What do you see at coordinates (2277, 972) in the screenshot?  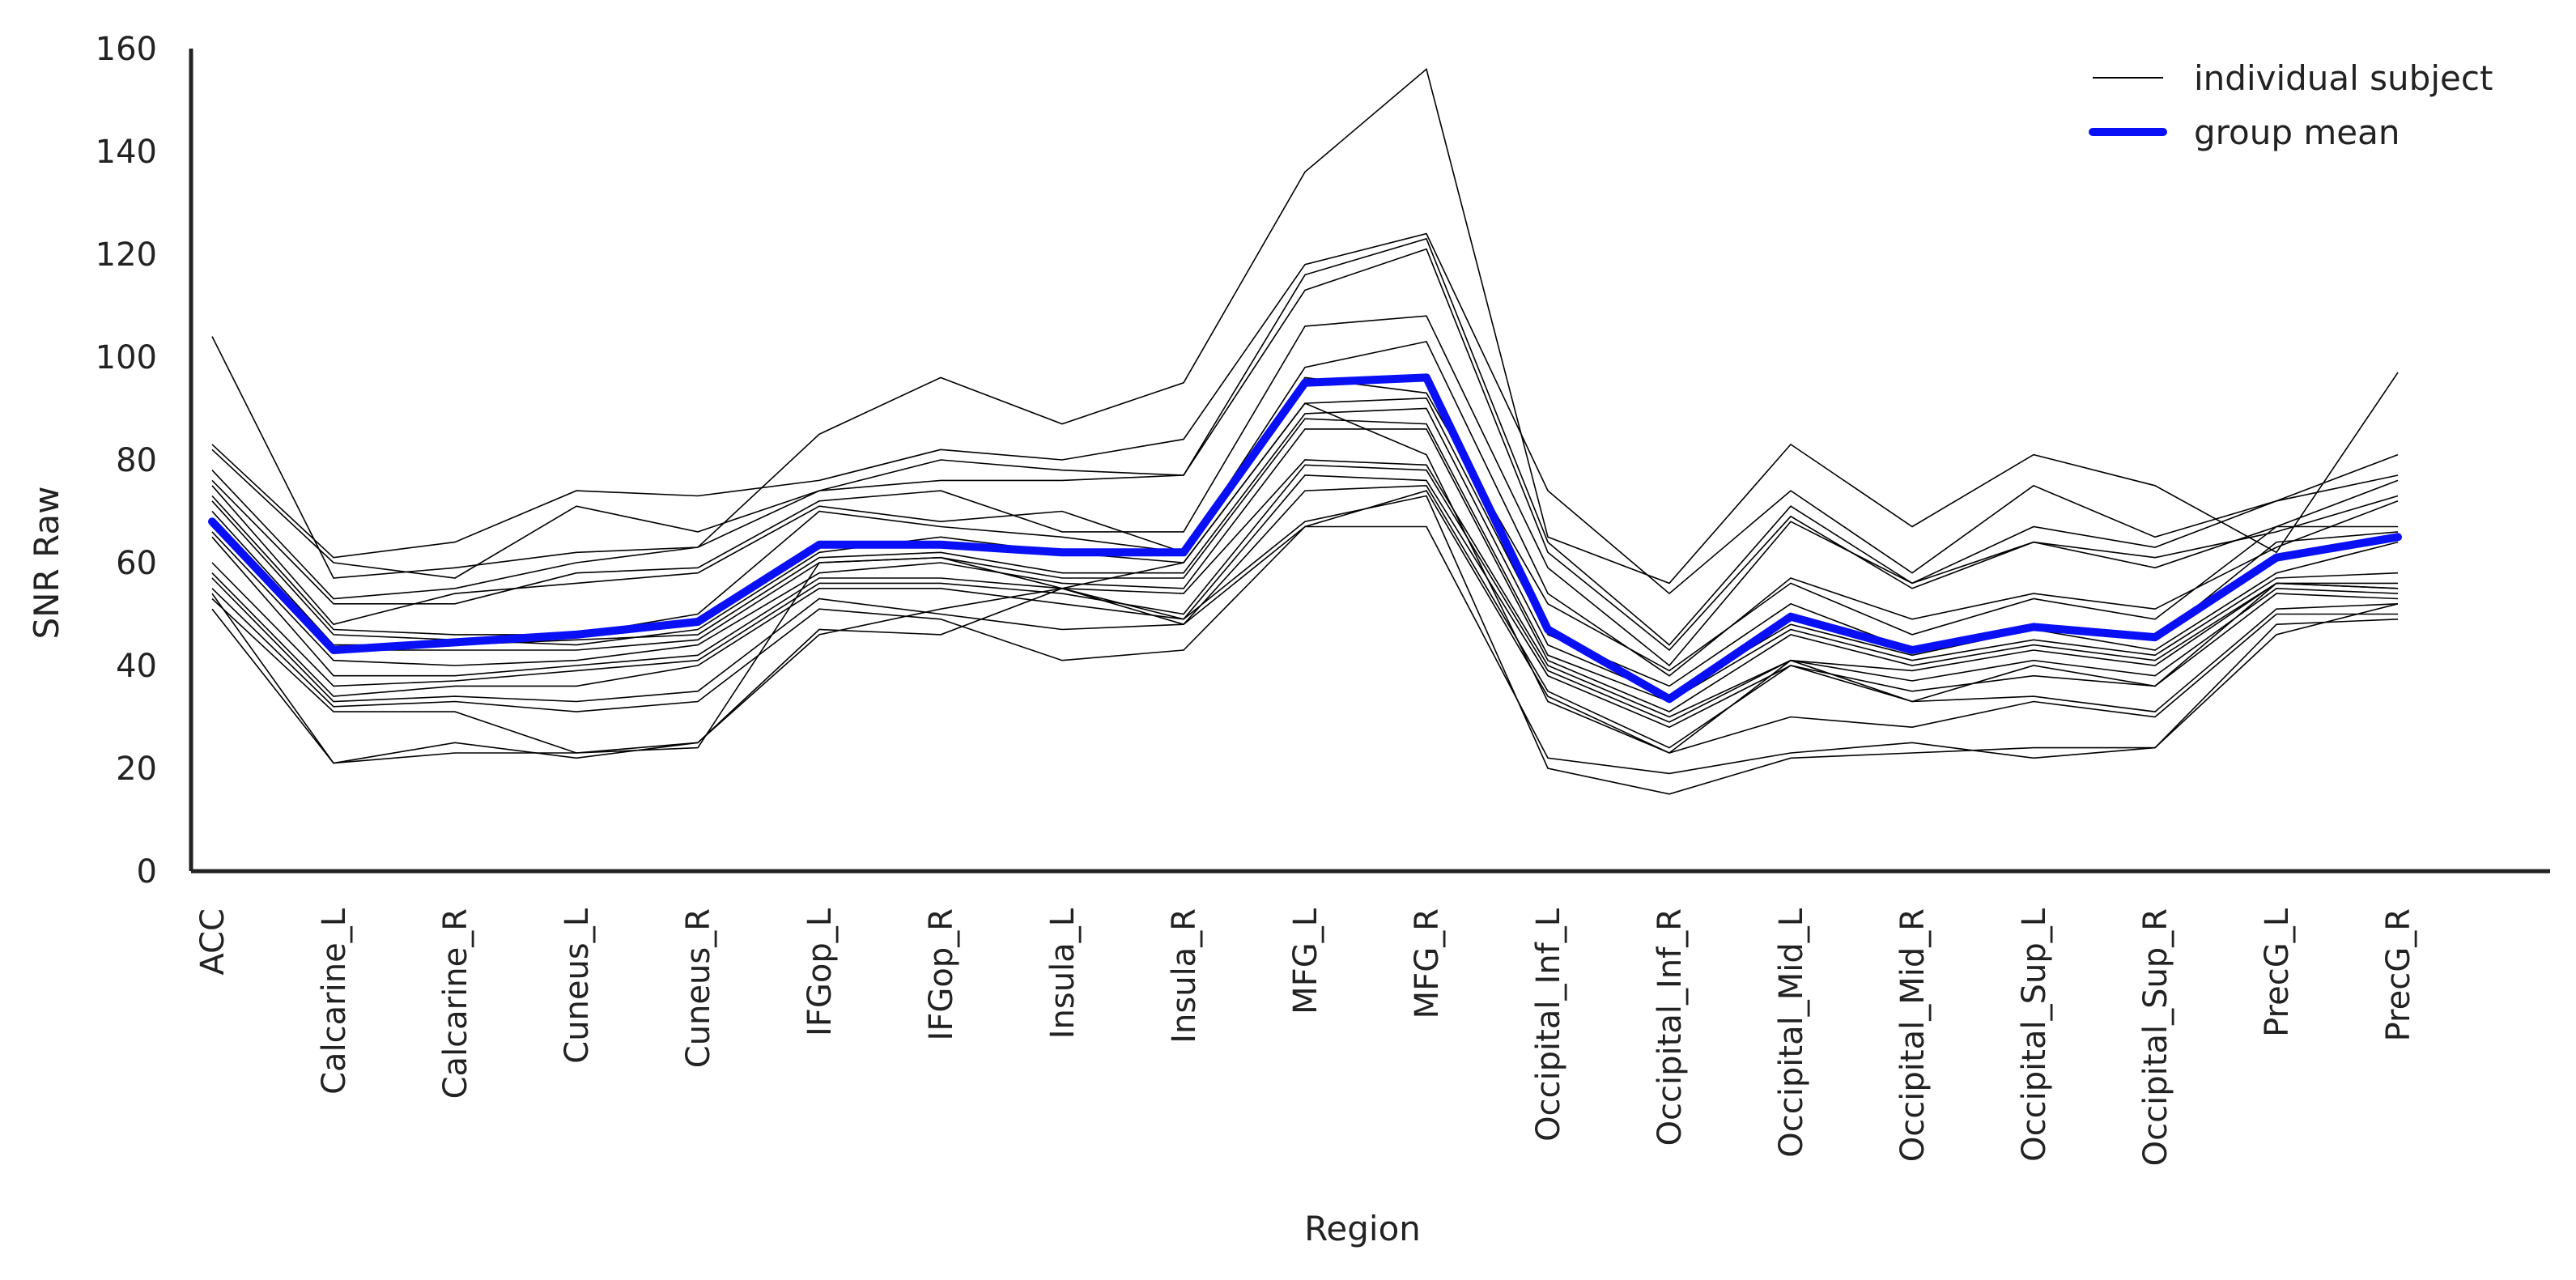 I see `x-tick-label-precg-l: PrecG_L` at bounding box center [2277, 972].